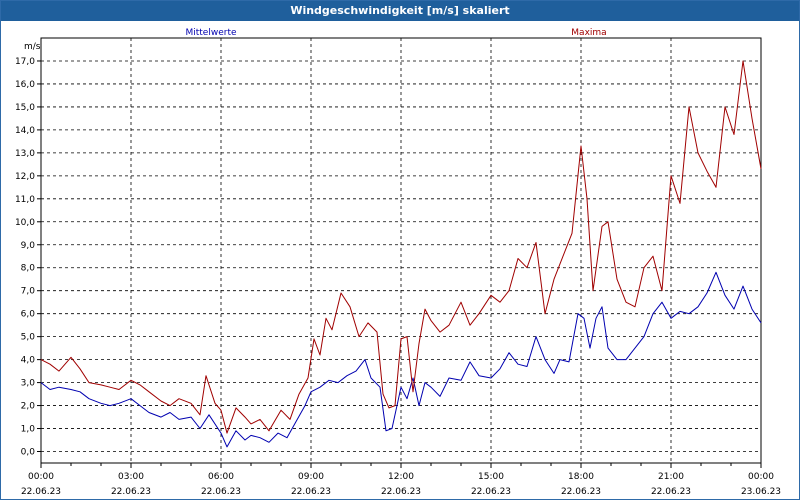 The height and width of the screenshot is (500, 800). What do you see at coordinates (28, 407) in the screenshot?
I see `y-tick-label: 2,0` at bounding box center [28, 407].